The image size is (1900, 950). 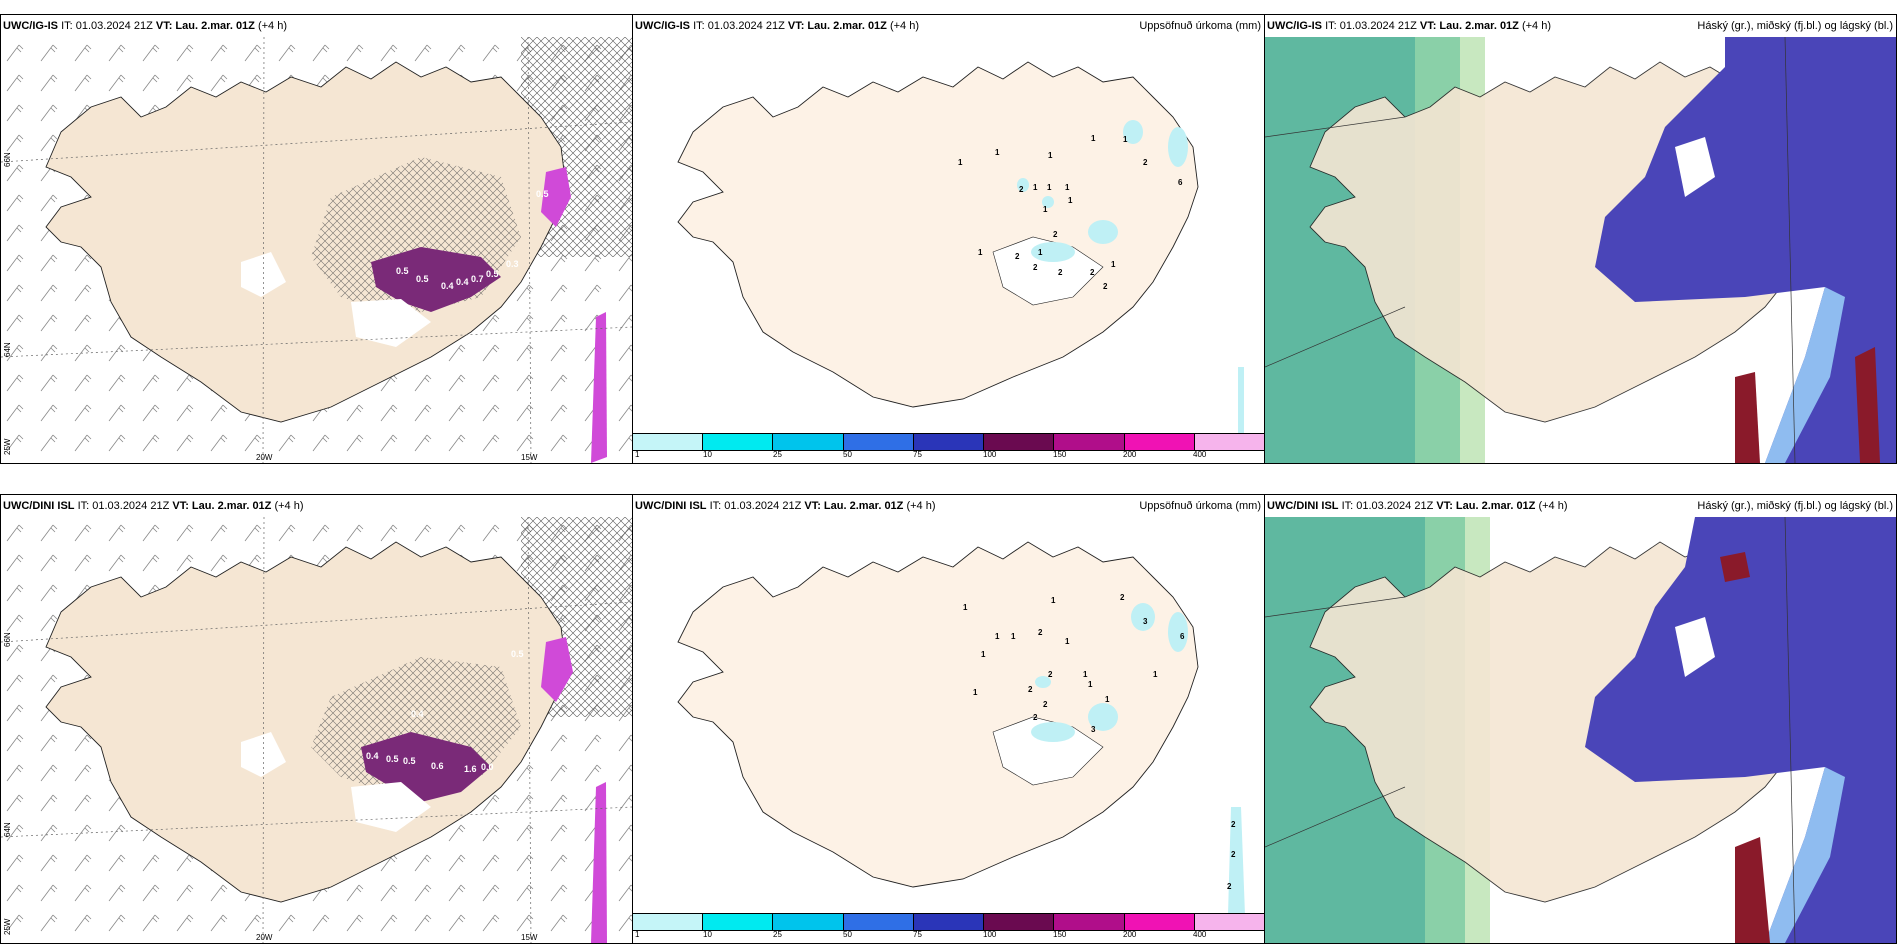 What do you see at coordinates (7, 349) in the screenshot?
I see `lat-label: 64N` at bounding box center [7, 349].